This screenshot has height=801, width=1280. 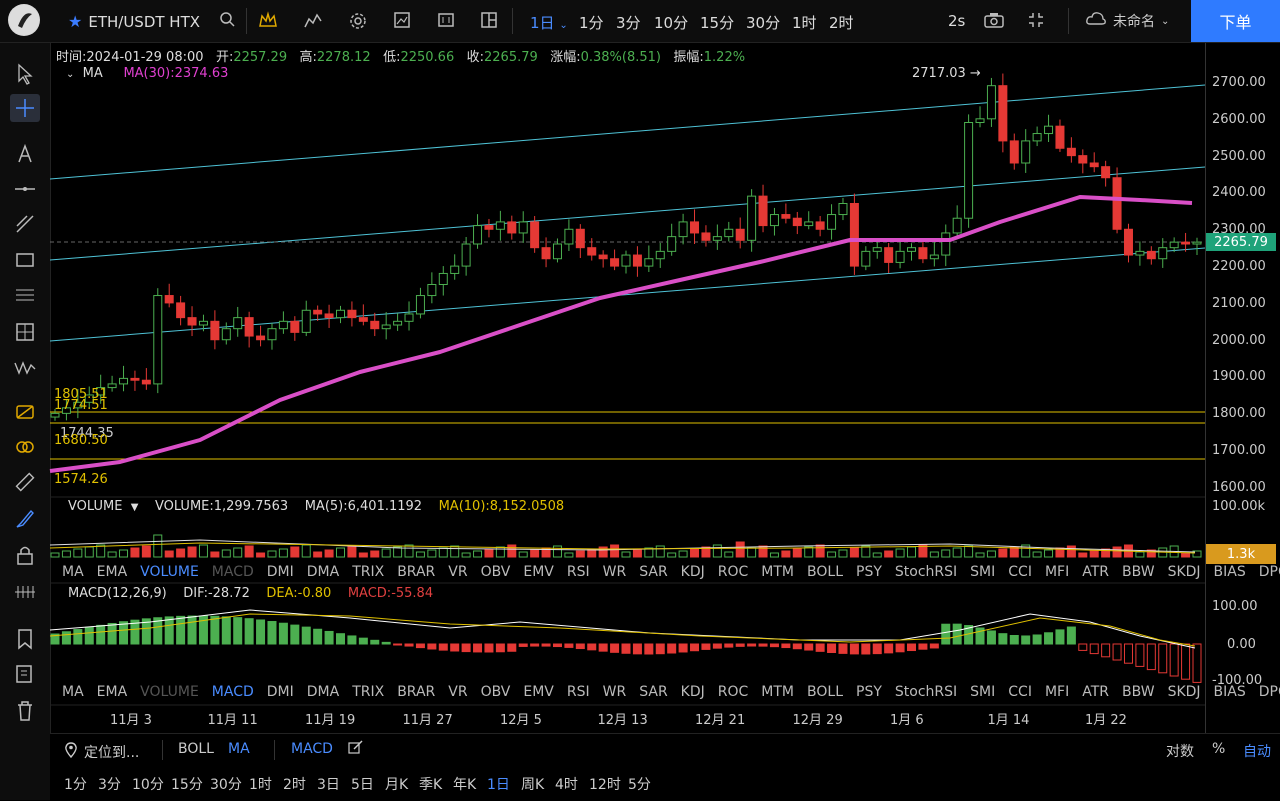 I want to click on price-axis, so click(x=1242, y=388).